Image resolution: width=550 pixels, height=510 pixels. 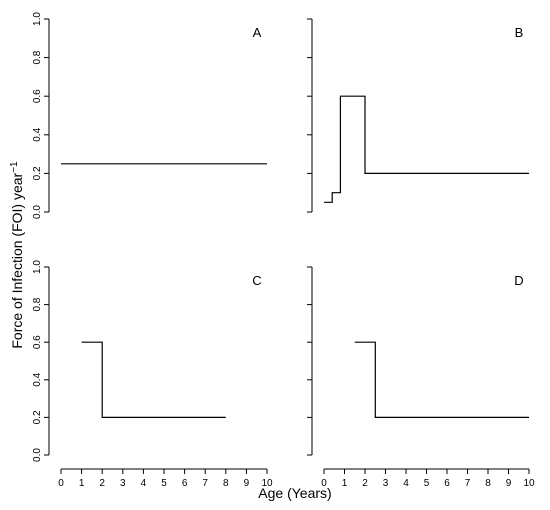 What do you see at coordinates (257, 32) in the screenshot?
I see `panel-label: A` at bounding box center [257, 32].